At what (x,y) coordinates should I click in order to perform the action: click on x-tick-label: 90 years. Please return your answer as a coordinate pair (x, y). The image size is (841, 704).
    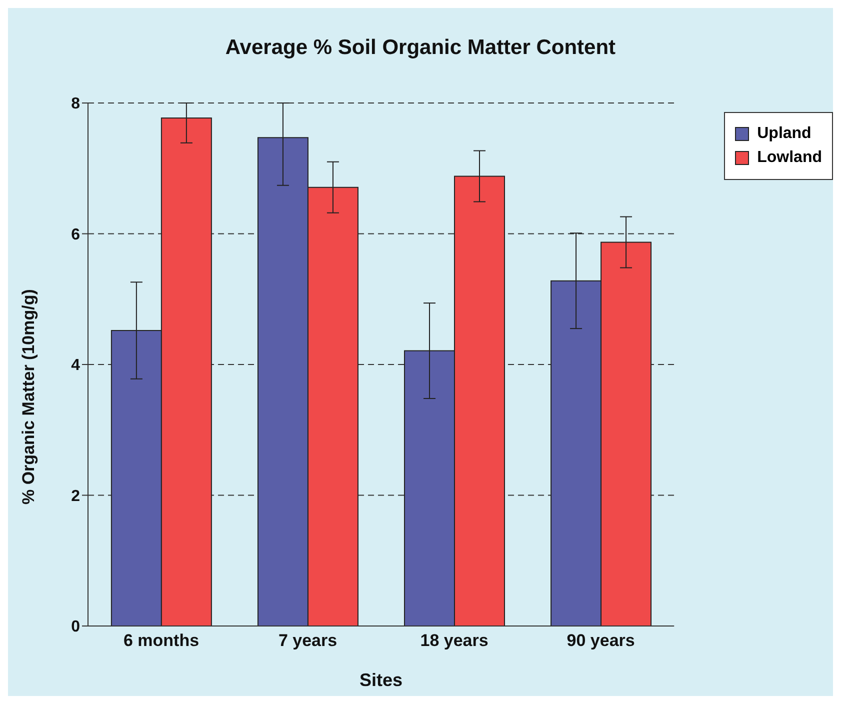
    Looking at the image, I should click on (600, 640).